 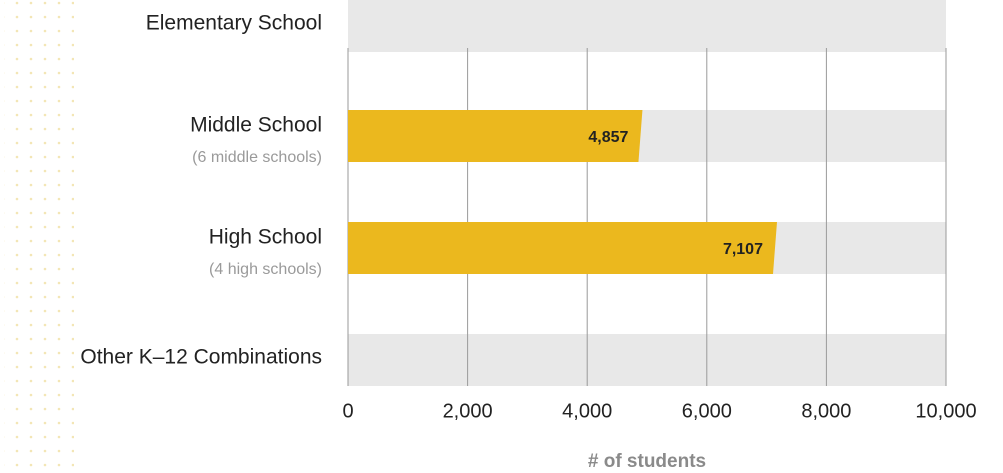 What do you see at coordinates (265, 237) in the screenshot?
I see `category-label: High School` at bounding box center [265, 237].